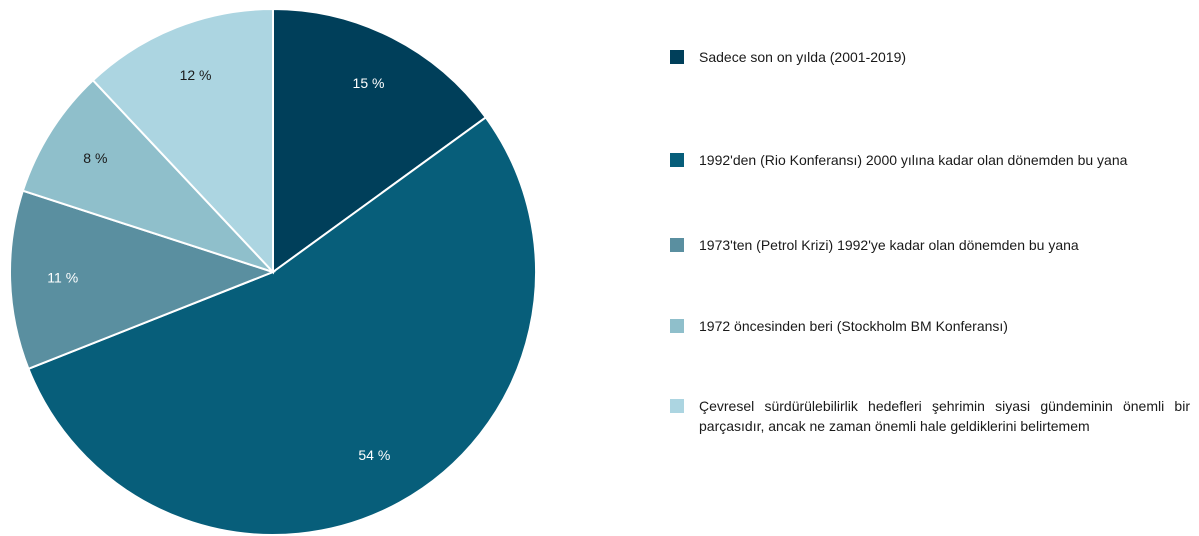 This screenshot has height=536, width=1199. Describe the element at coordinates (95, 158) in the screenshot. I see `slice-label: 8 %` at that location.